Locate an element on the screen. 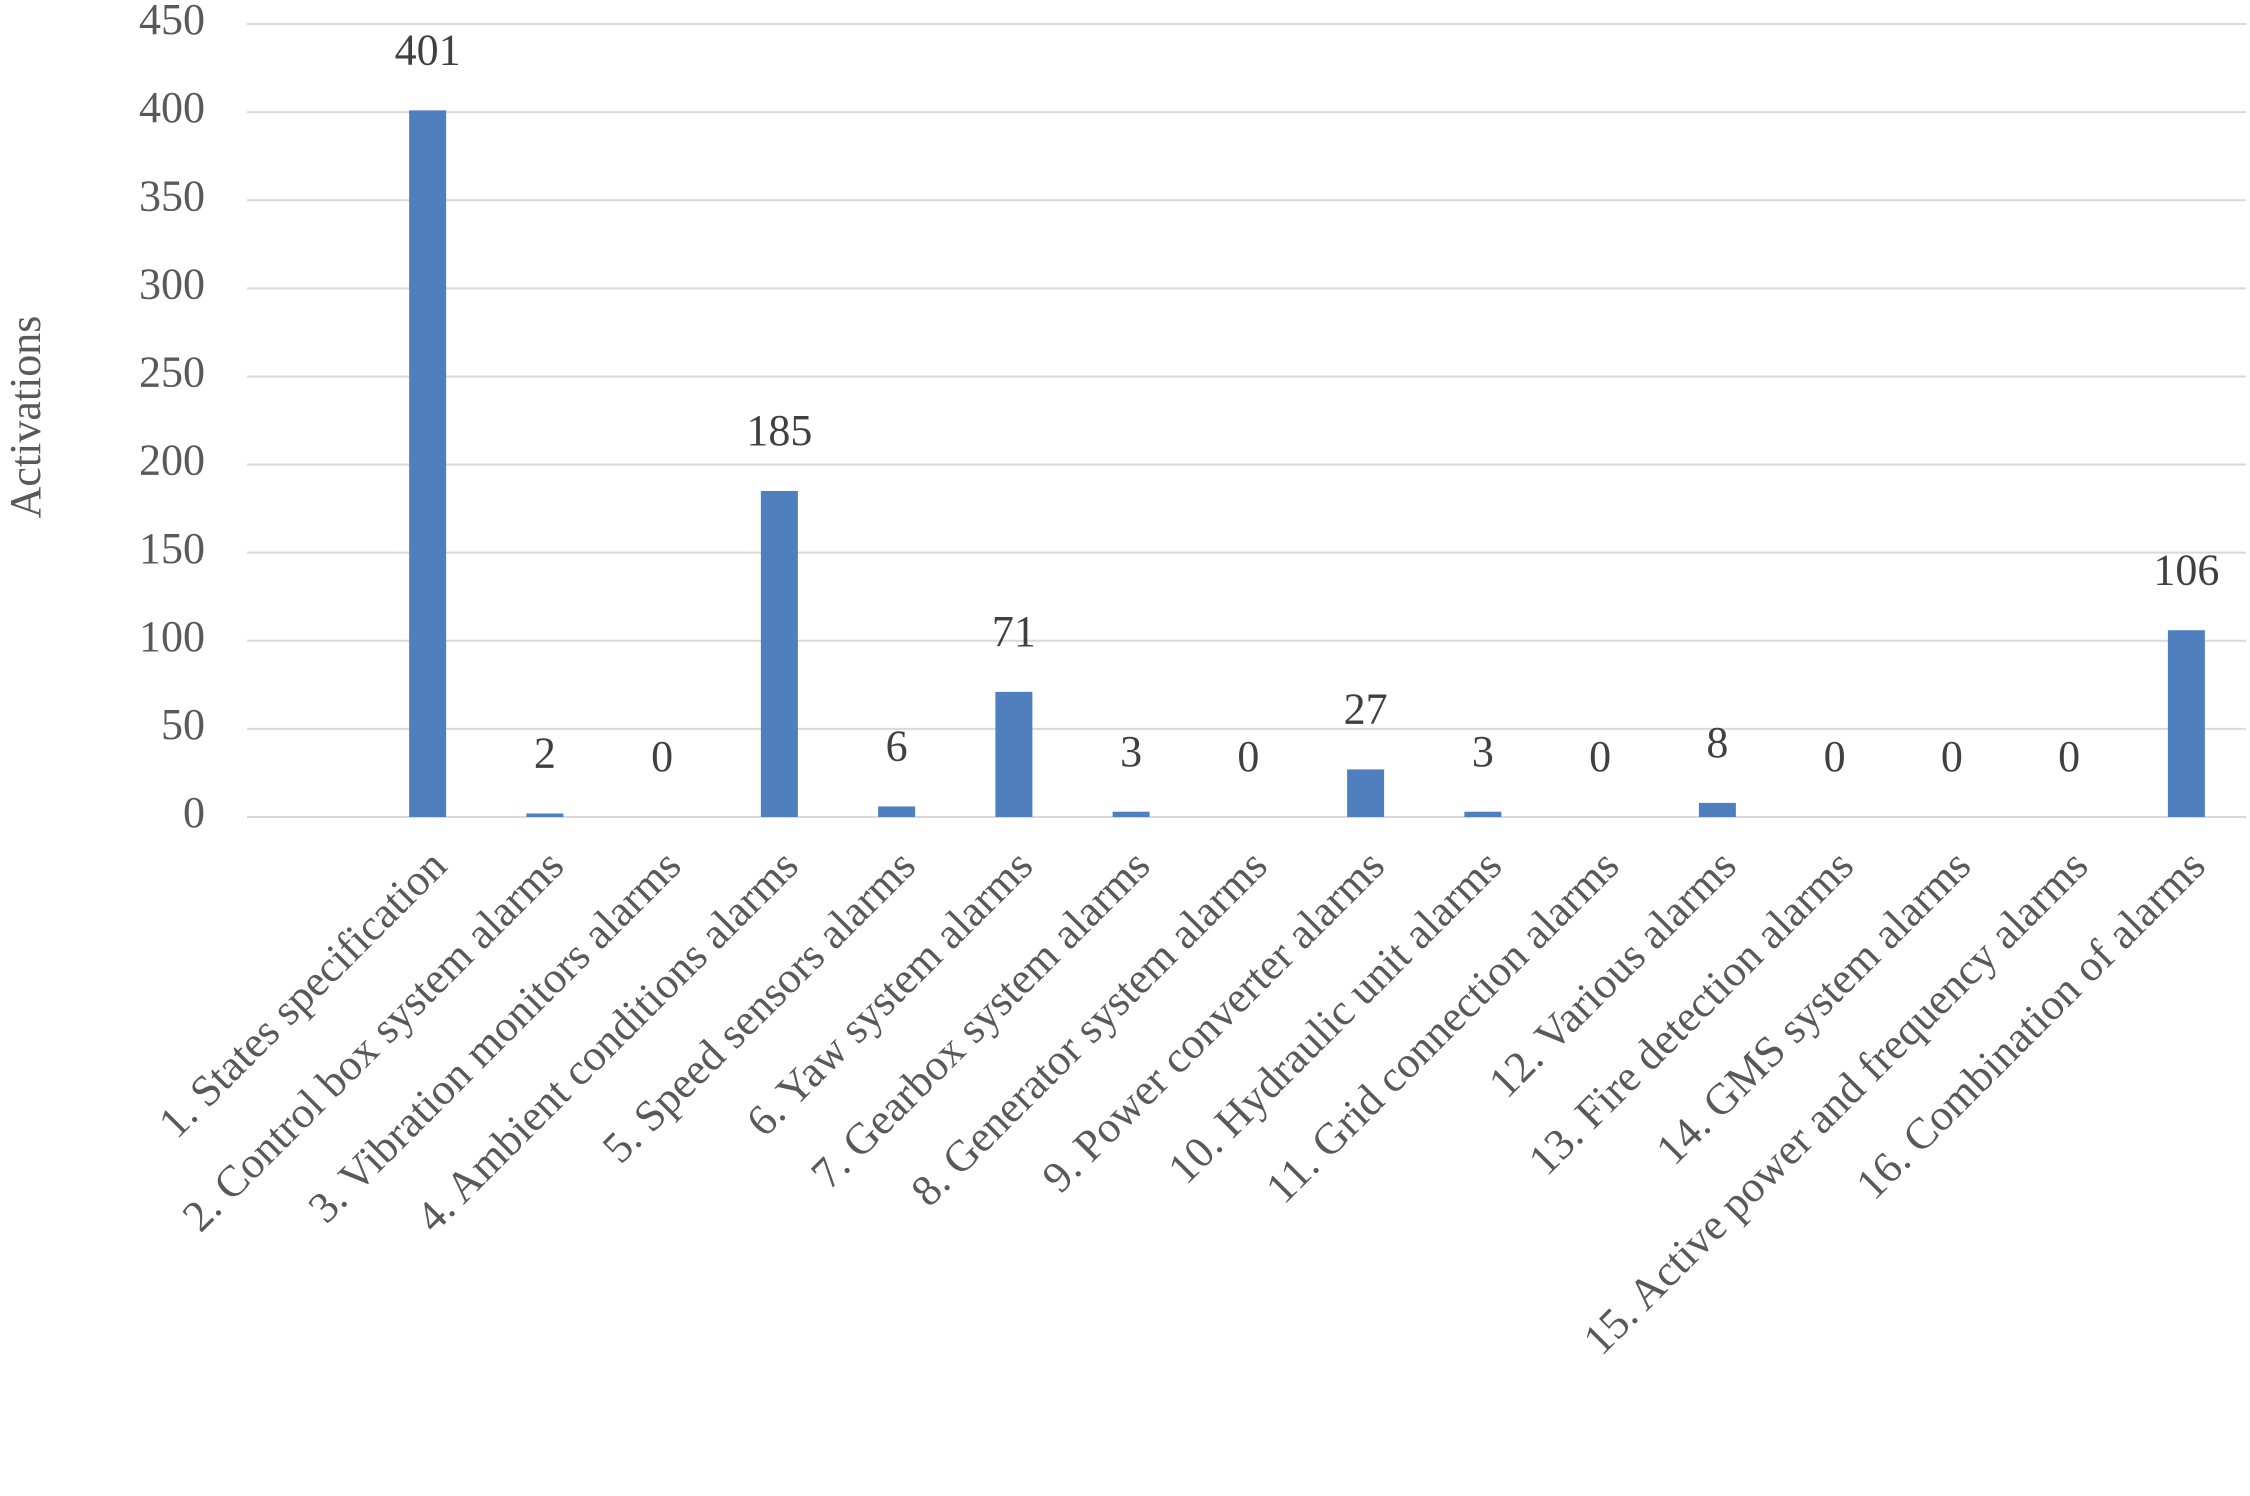  y-tick-label: 400 is located at coordinates (172, 107).